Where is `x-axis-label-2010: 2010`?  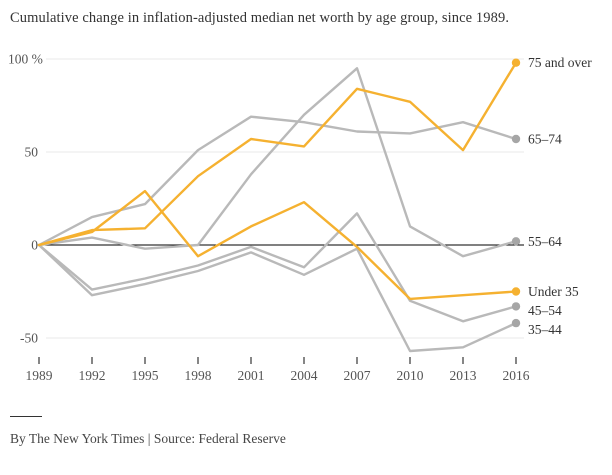
x-axis-label-2010: 2010 is located at coordinates (410, 375).